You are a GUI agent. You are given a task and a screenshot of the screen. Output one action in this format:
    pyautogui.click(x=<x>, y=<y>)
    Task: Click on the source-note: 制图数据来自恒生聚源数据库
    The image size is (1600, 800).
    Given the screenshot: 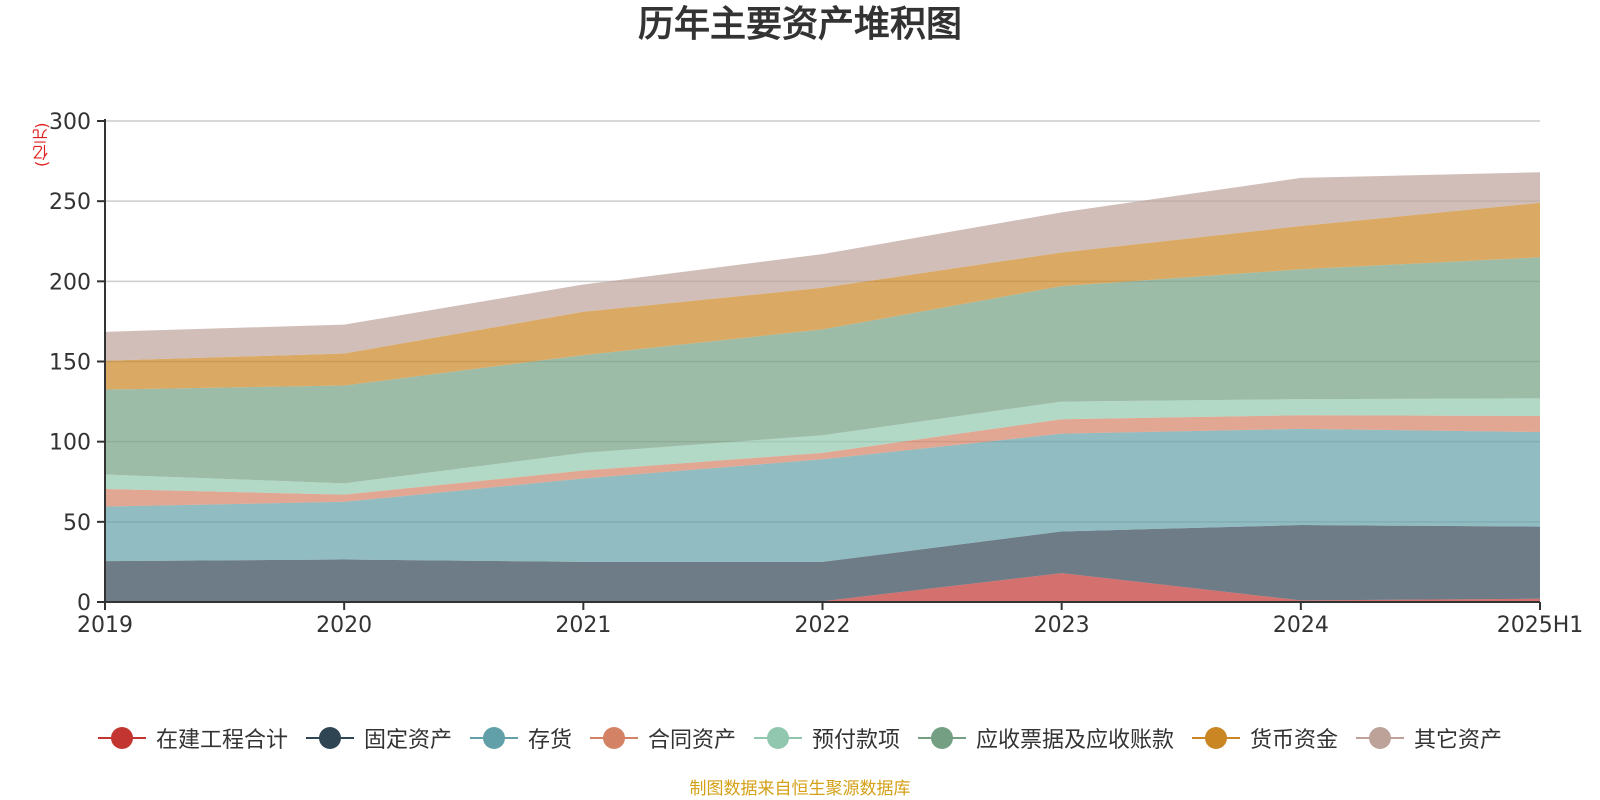 What is the action you would take?
    pyautogui.click(x=800, y=789)
    